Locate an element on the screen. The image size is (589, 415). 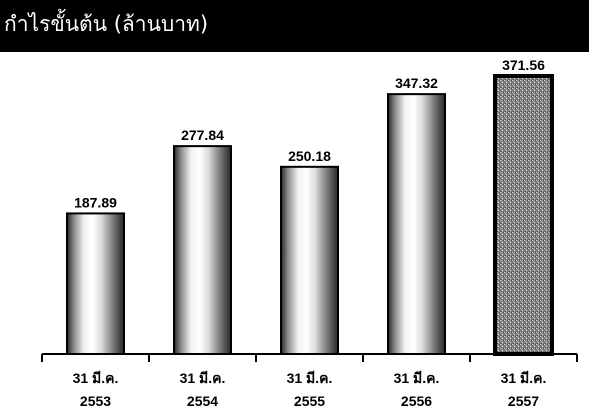
value-label-2555: 250.18 is located at coordinates (309, 156).